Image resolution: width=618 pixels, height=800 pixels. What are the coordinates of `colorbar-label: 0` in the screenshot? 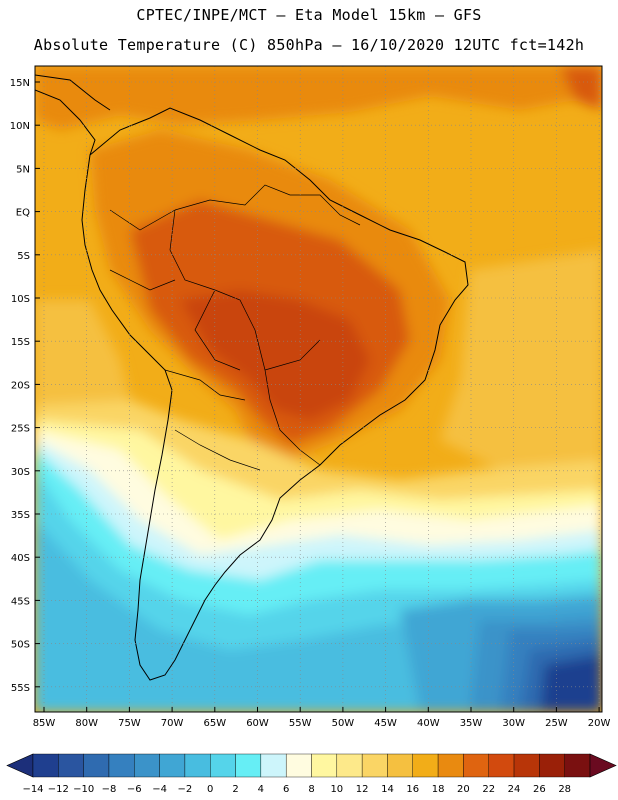 It's located at (210, 789).